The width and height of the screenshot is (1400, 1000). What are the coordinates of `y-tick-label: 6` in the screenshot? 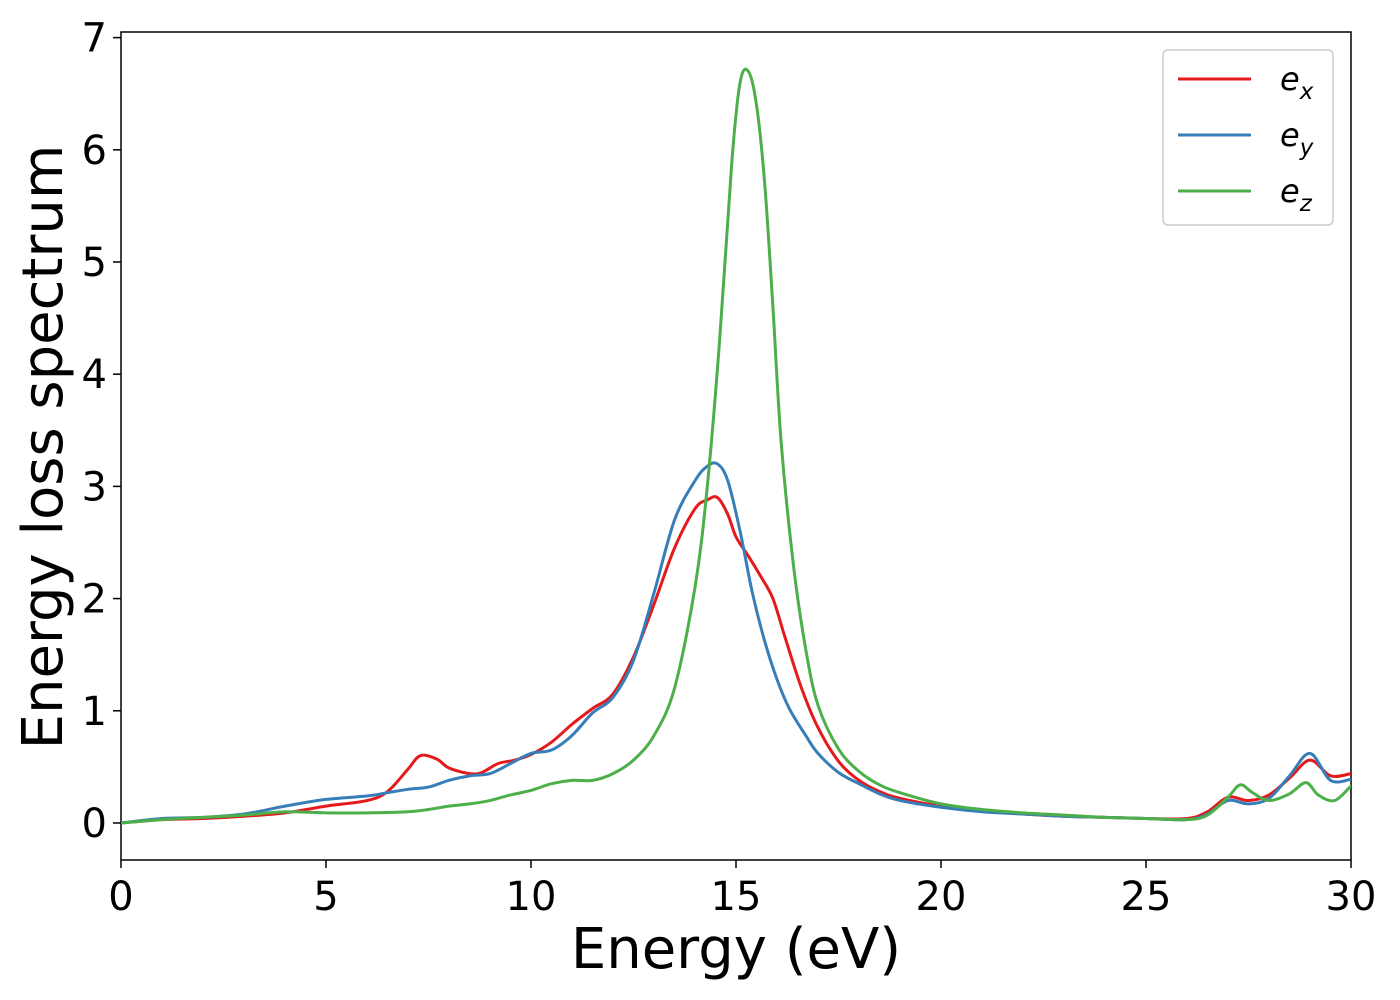 It's located at (94, 151).